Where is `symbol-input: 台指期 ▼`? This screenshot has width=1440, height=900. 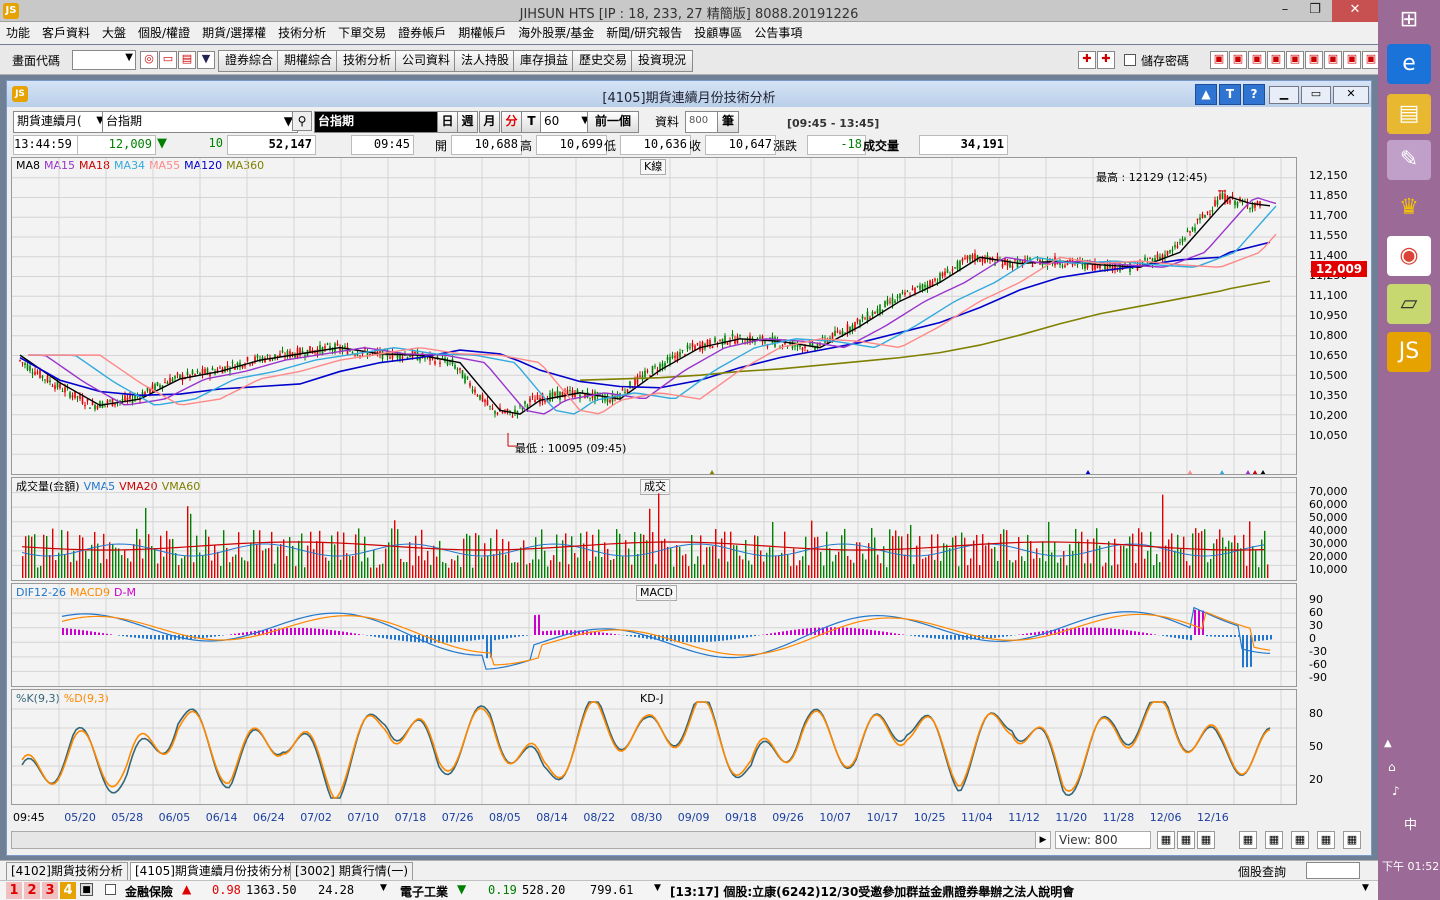
symbol-input: 台指期 ▼ is located at coordinates (200, 122).